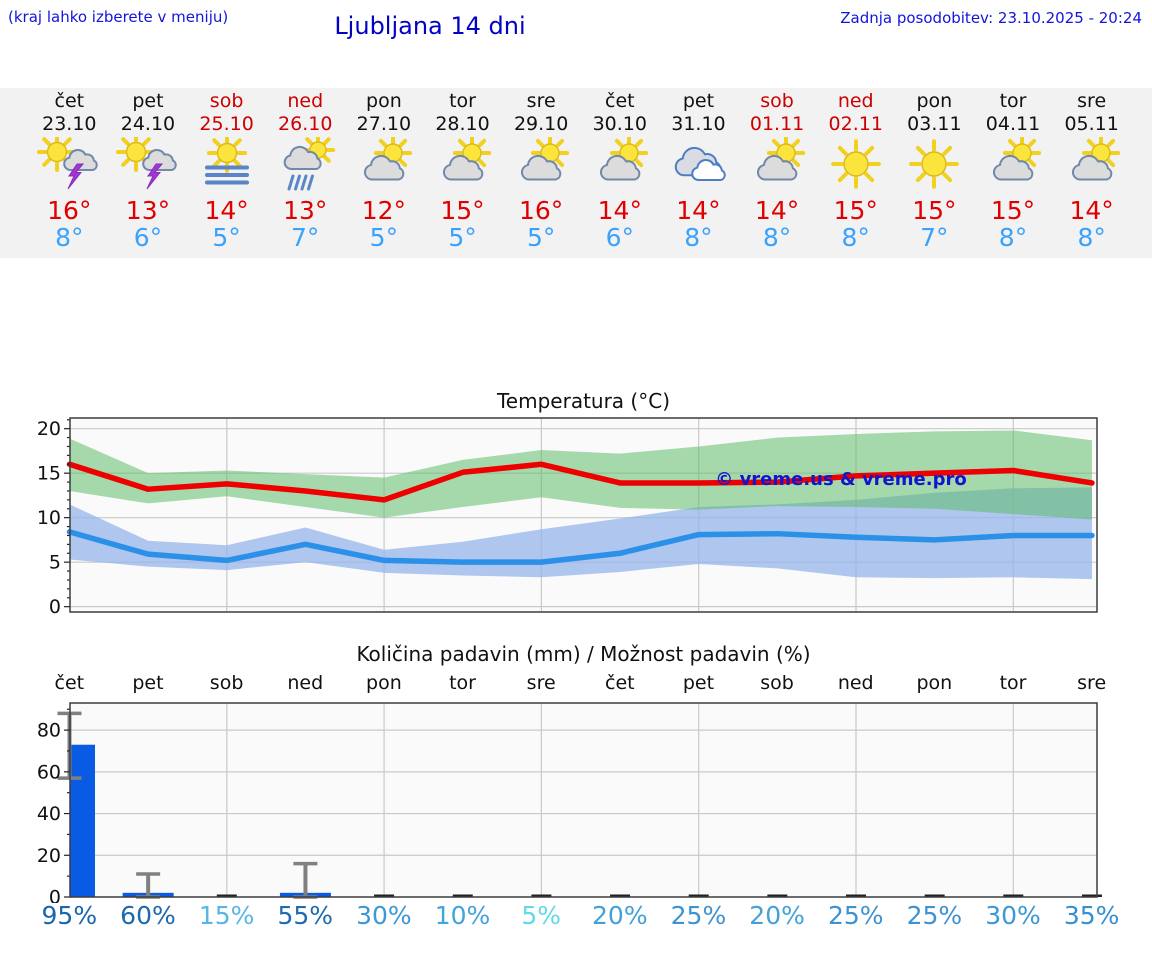 The image size is (1152, 975). I want to click on day-column: ned 26.10 13° 7°, so click(305, 174).